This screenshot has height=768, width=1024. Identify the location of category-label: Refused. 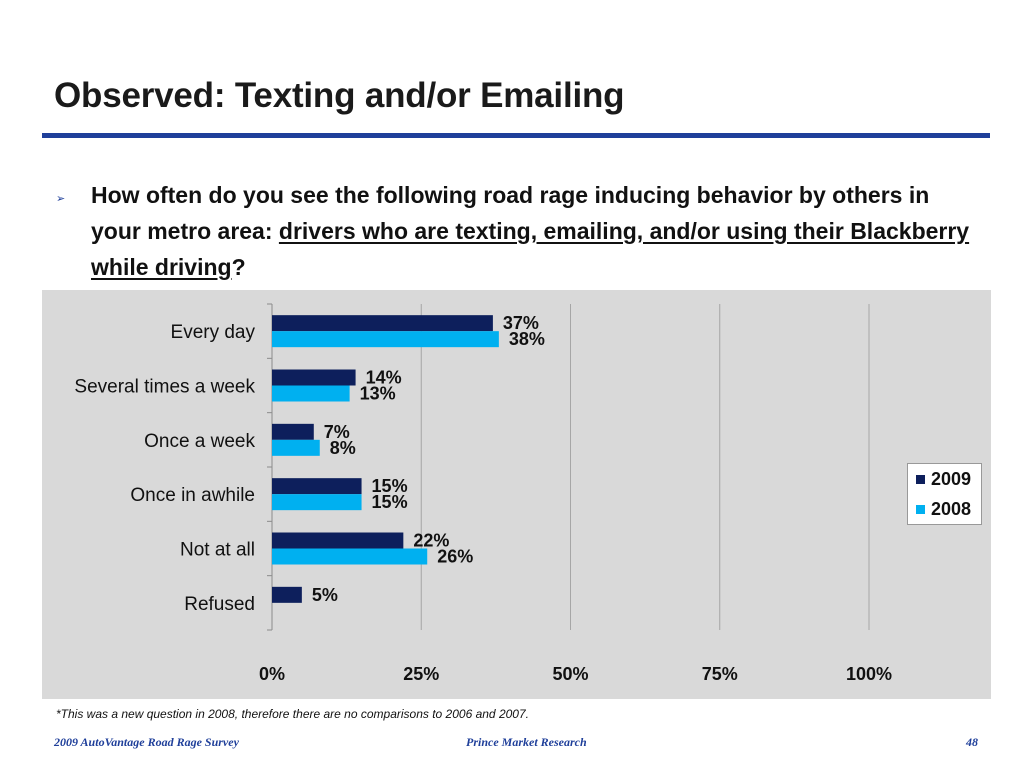
(219, 604).